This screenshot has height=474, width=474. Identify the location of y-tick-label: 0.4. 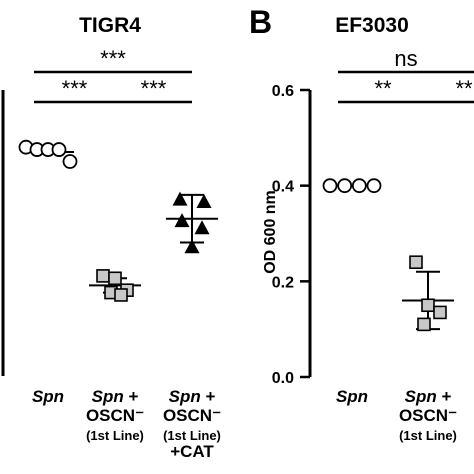
(283, 187).